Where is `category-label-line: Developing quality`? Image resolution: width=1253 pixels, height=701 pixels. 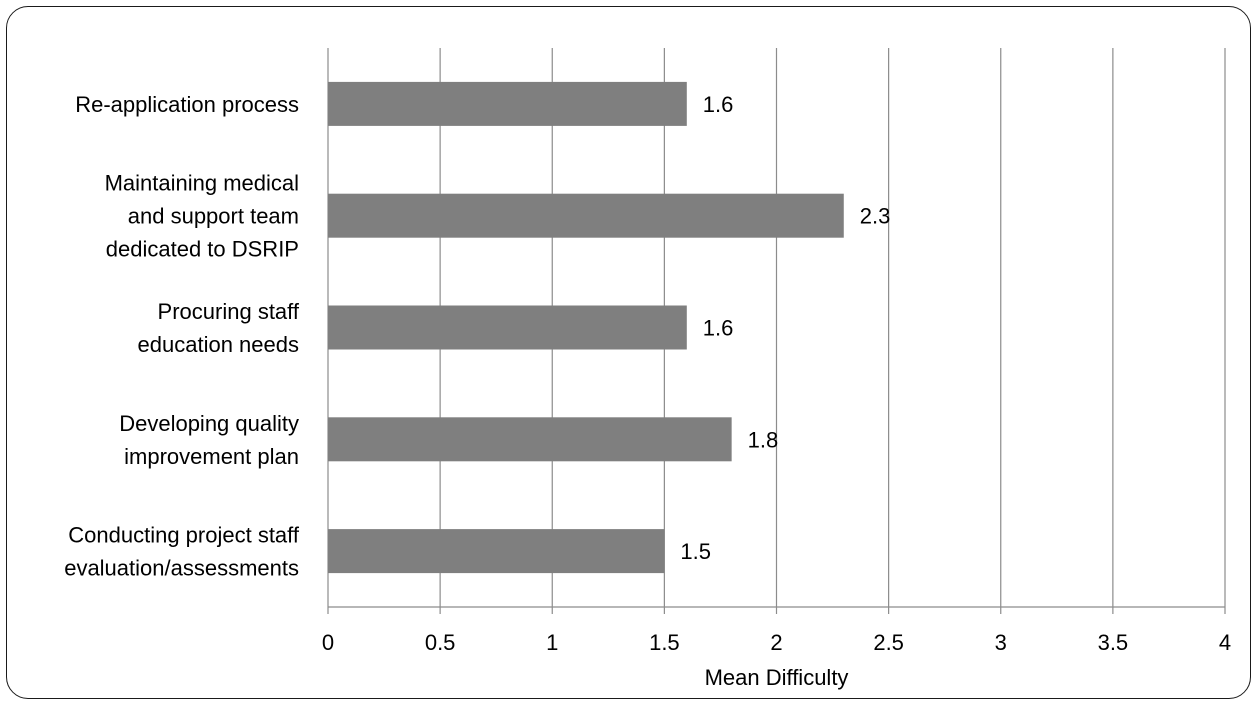
category-label-line: Developing quality is located at coordinates (209, 423).